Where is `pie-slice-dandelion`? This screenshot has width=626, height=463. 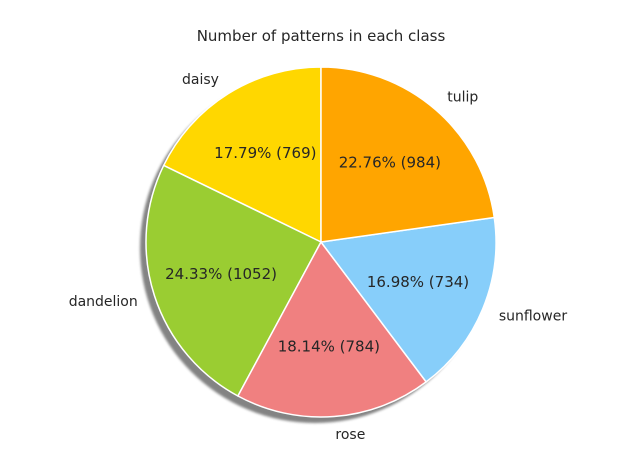
pie-slice-dandelion is located at coordinates (233, 280).